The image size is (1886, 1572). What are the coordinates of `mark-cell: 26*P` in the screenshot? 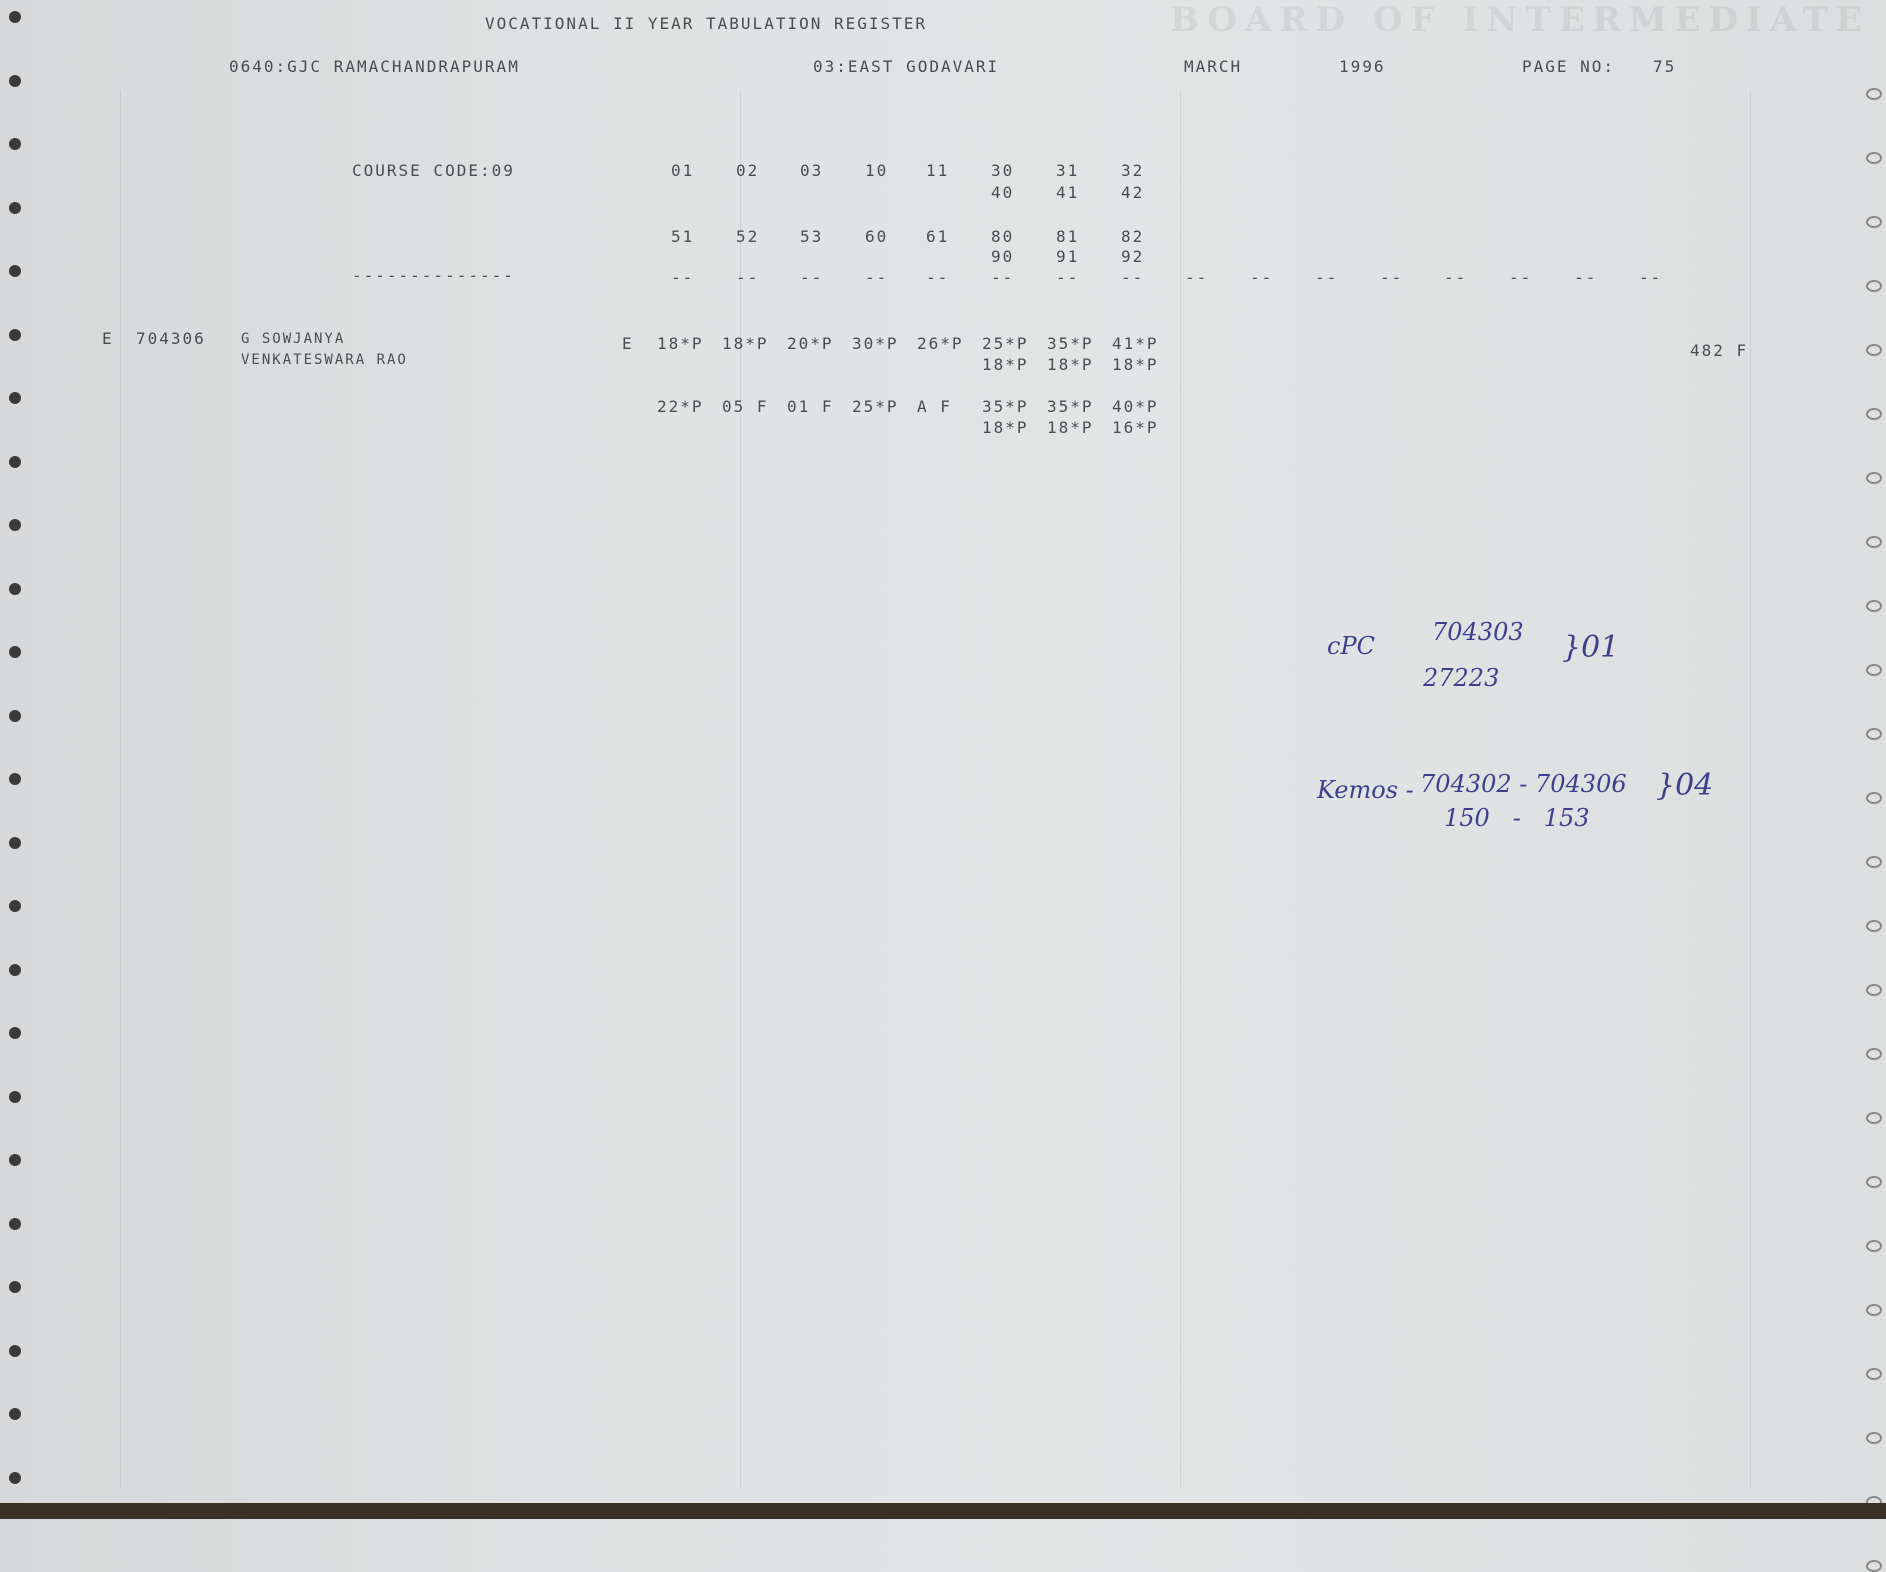 It's located at (940, 343).